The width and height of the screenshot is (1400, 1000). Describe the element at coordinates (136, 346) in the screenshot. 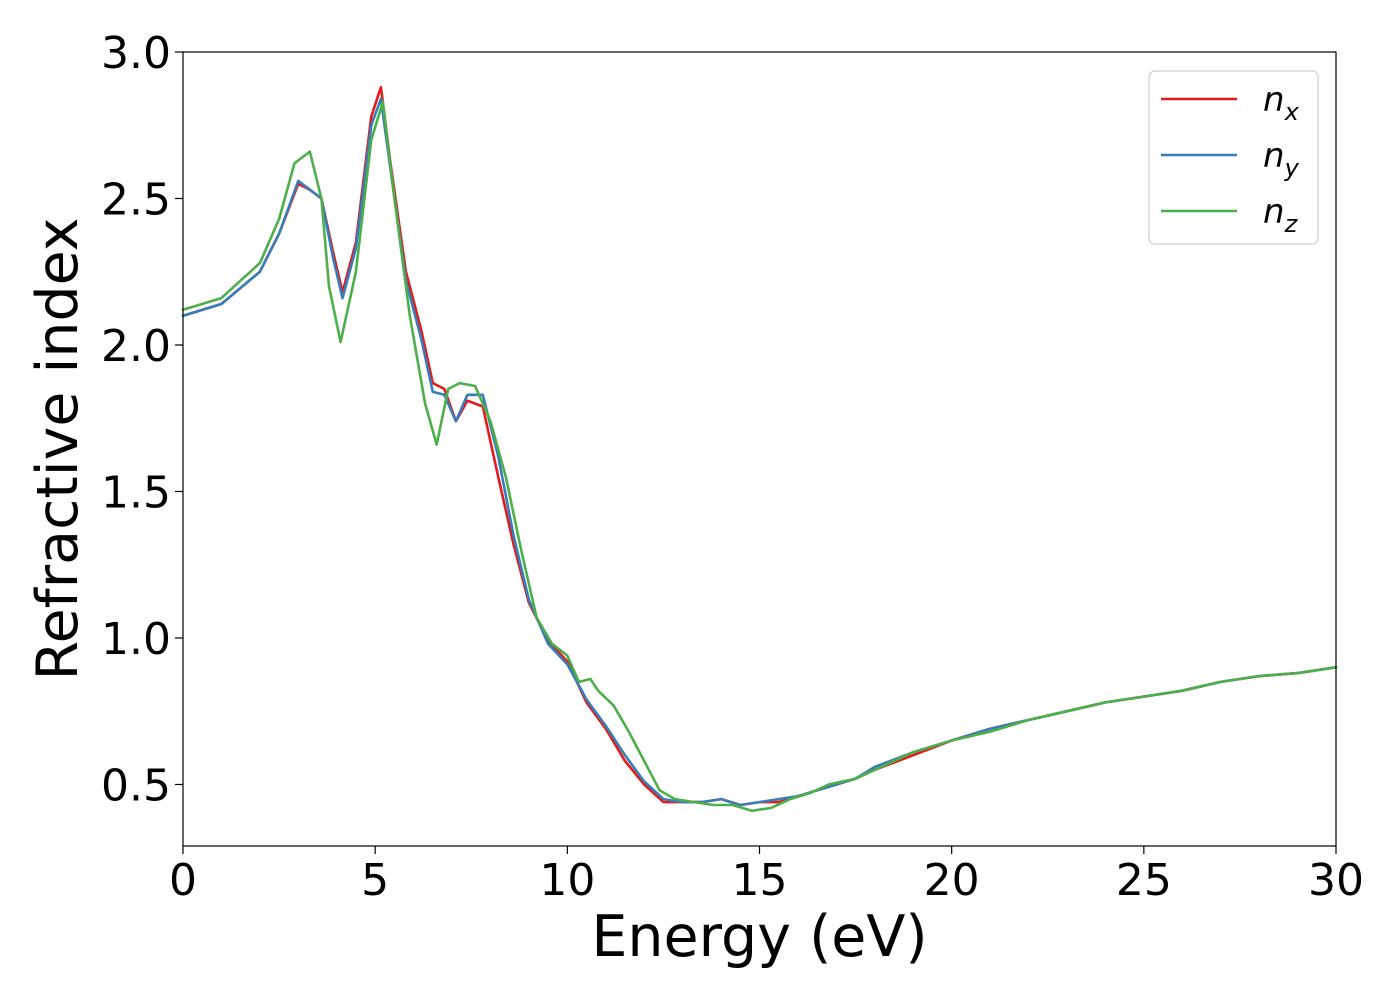

I see `y-tick-label: 2.0` at that location.